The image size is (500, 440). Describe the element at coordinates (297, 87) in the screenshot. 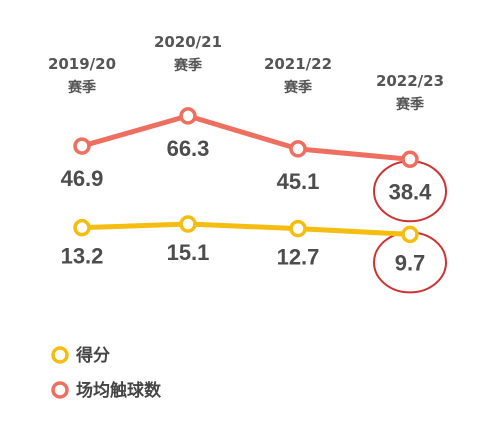

I see `season-suffix-3: 赛季` at that location.